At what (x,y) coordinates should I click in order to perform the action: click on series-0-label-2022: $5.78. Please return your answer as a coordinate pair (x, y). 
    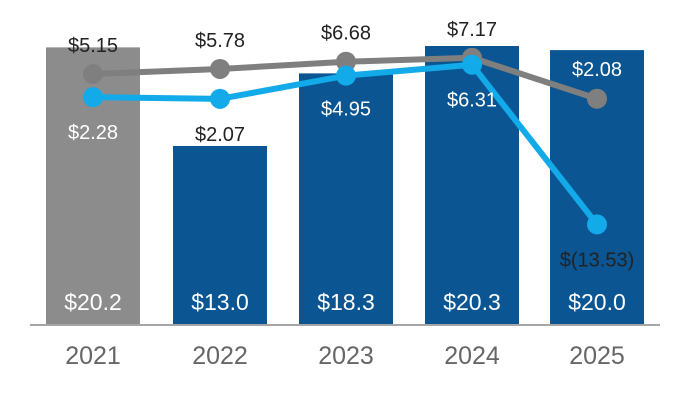
    Looking at the image, I should click on (220, 41).